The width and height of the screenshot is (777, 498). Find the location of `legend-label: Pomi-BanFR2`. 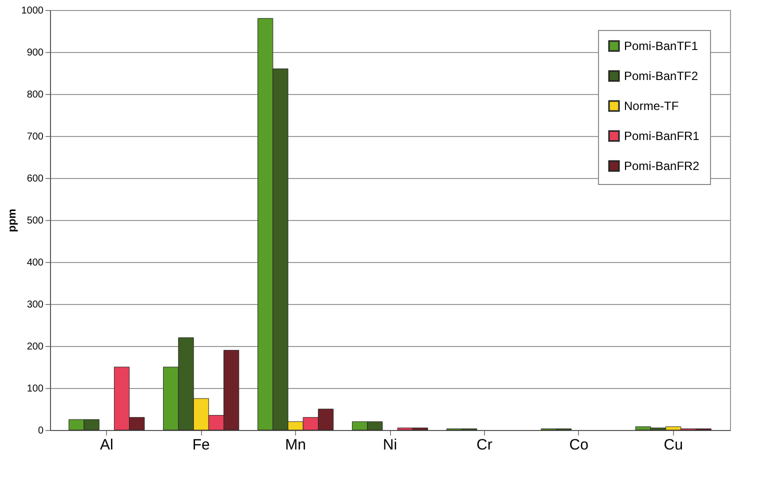

legend-label: Pomi-BanFR2 is located at coordinates (662, 166).